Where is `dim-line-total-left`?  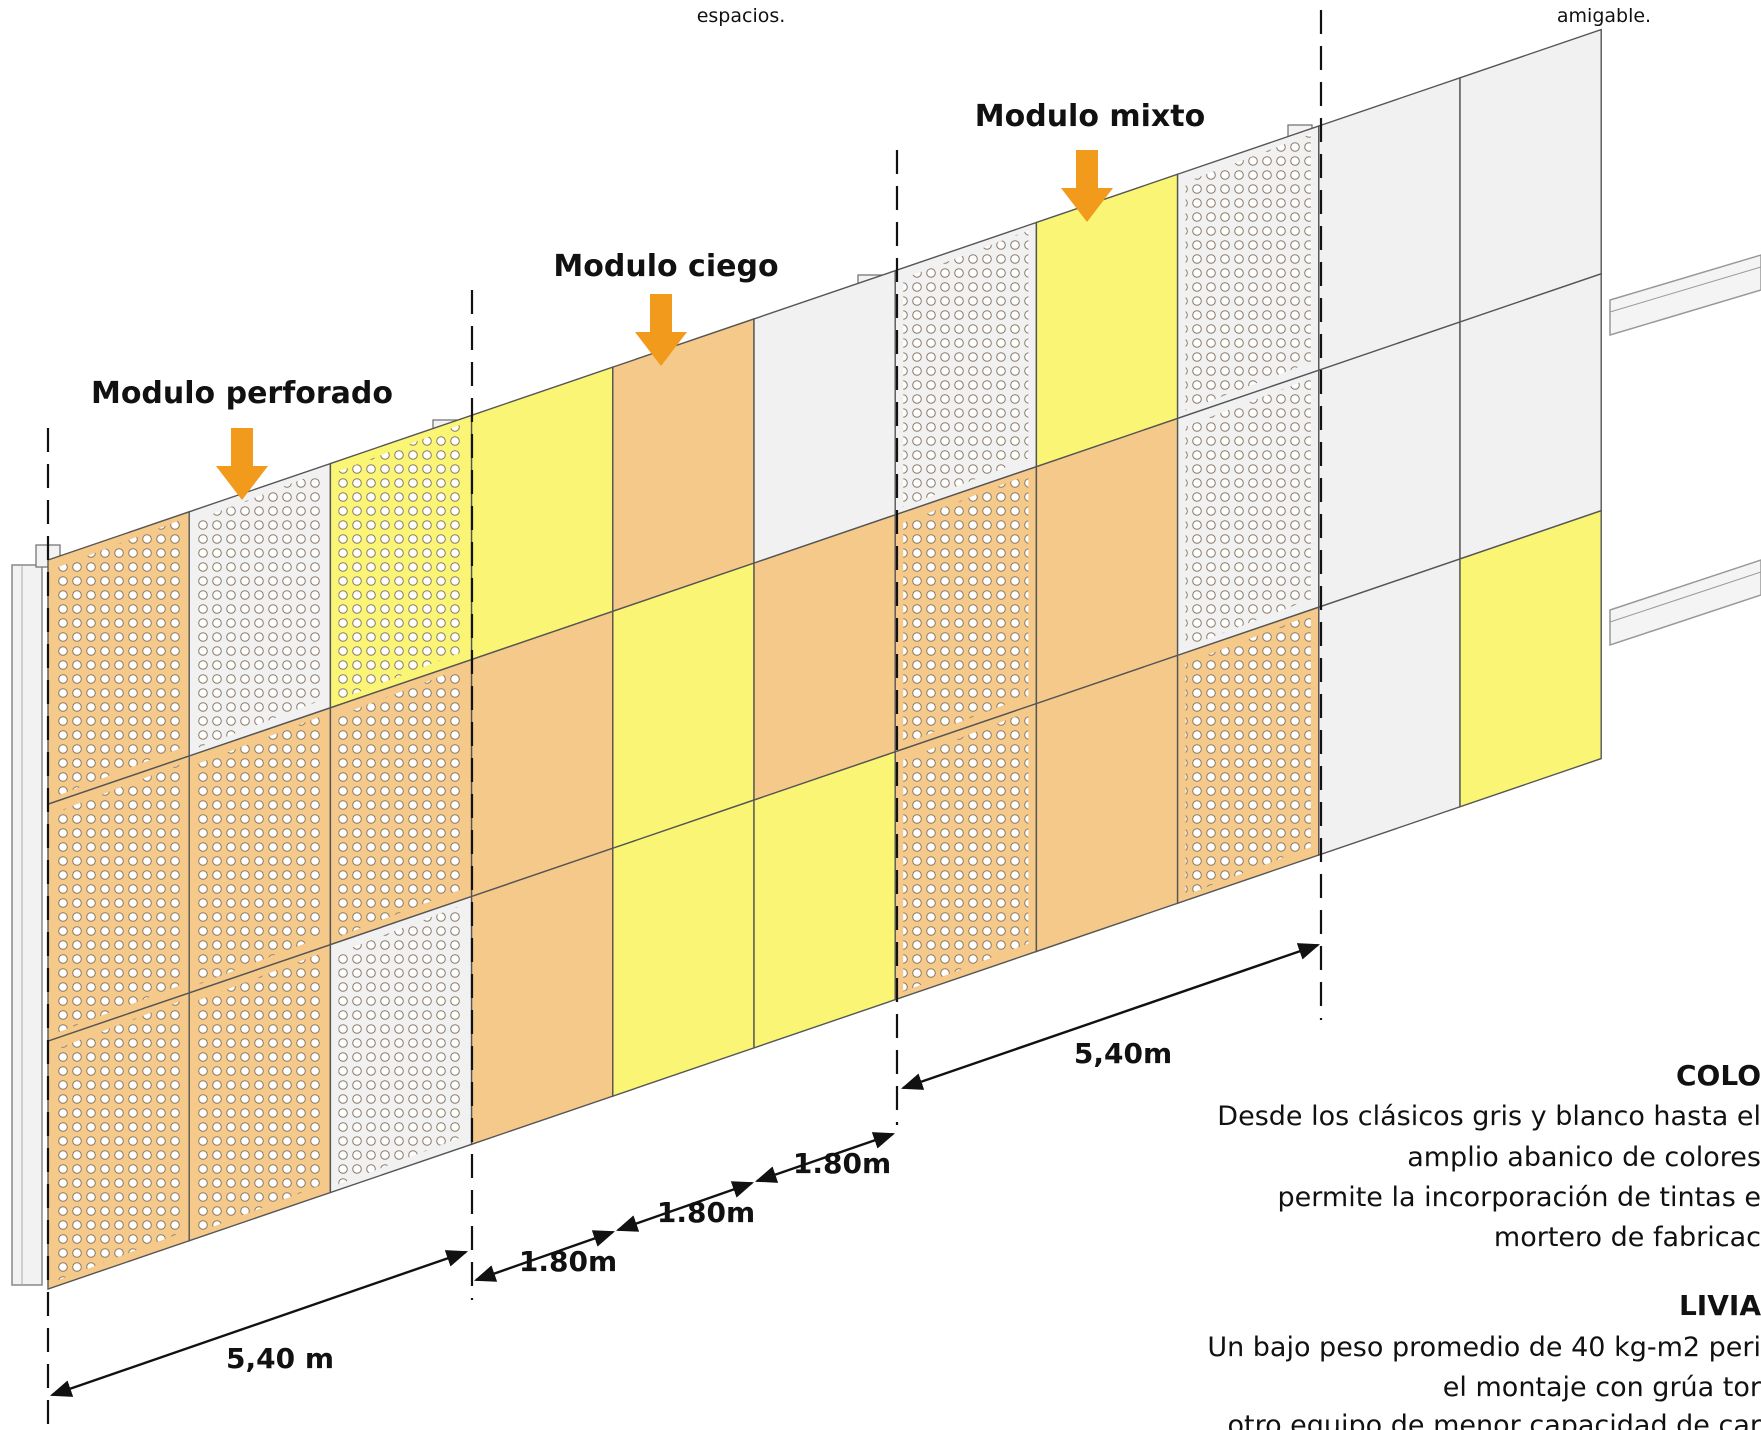 dim-line-total-left is located at coordinates (259, 1323).